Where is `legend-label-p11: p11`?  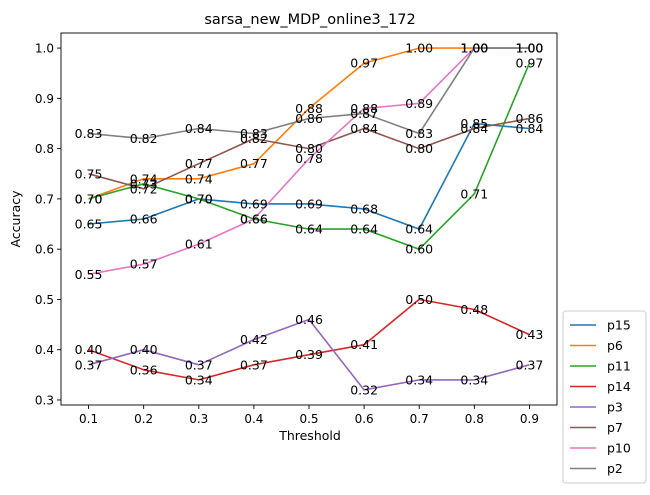 legend-label-p11: p11 is located at coordinates (619, 366).